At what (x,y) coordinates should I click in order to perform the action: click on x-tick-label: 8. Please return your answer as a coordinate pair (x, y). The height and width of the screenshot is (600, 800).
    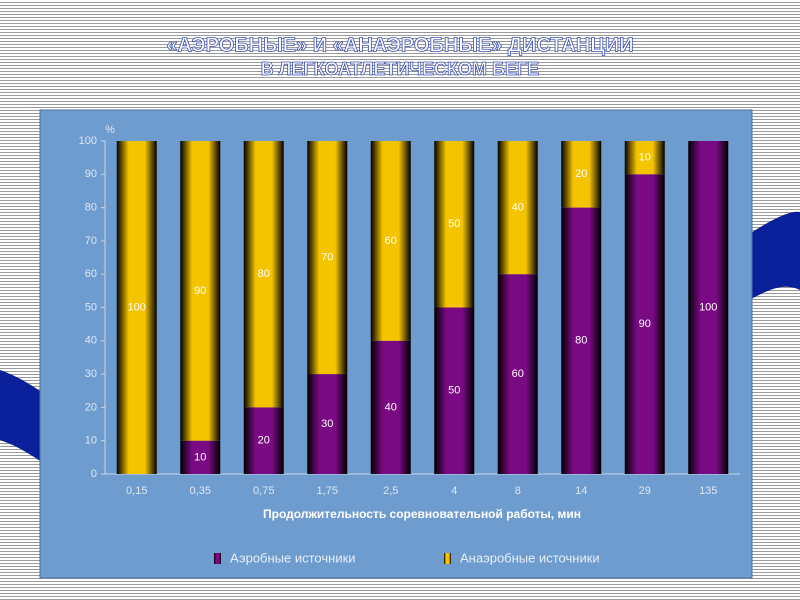
    Looking at the image, I should click on (518, 491).